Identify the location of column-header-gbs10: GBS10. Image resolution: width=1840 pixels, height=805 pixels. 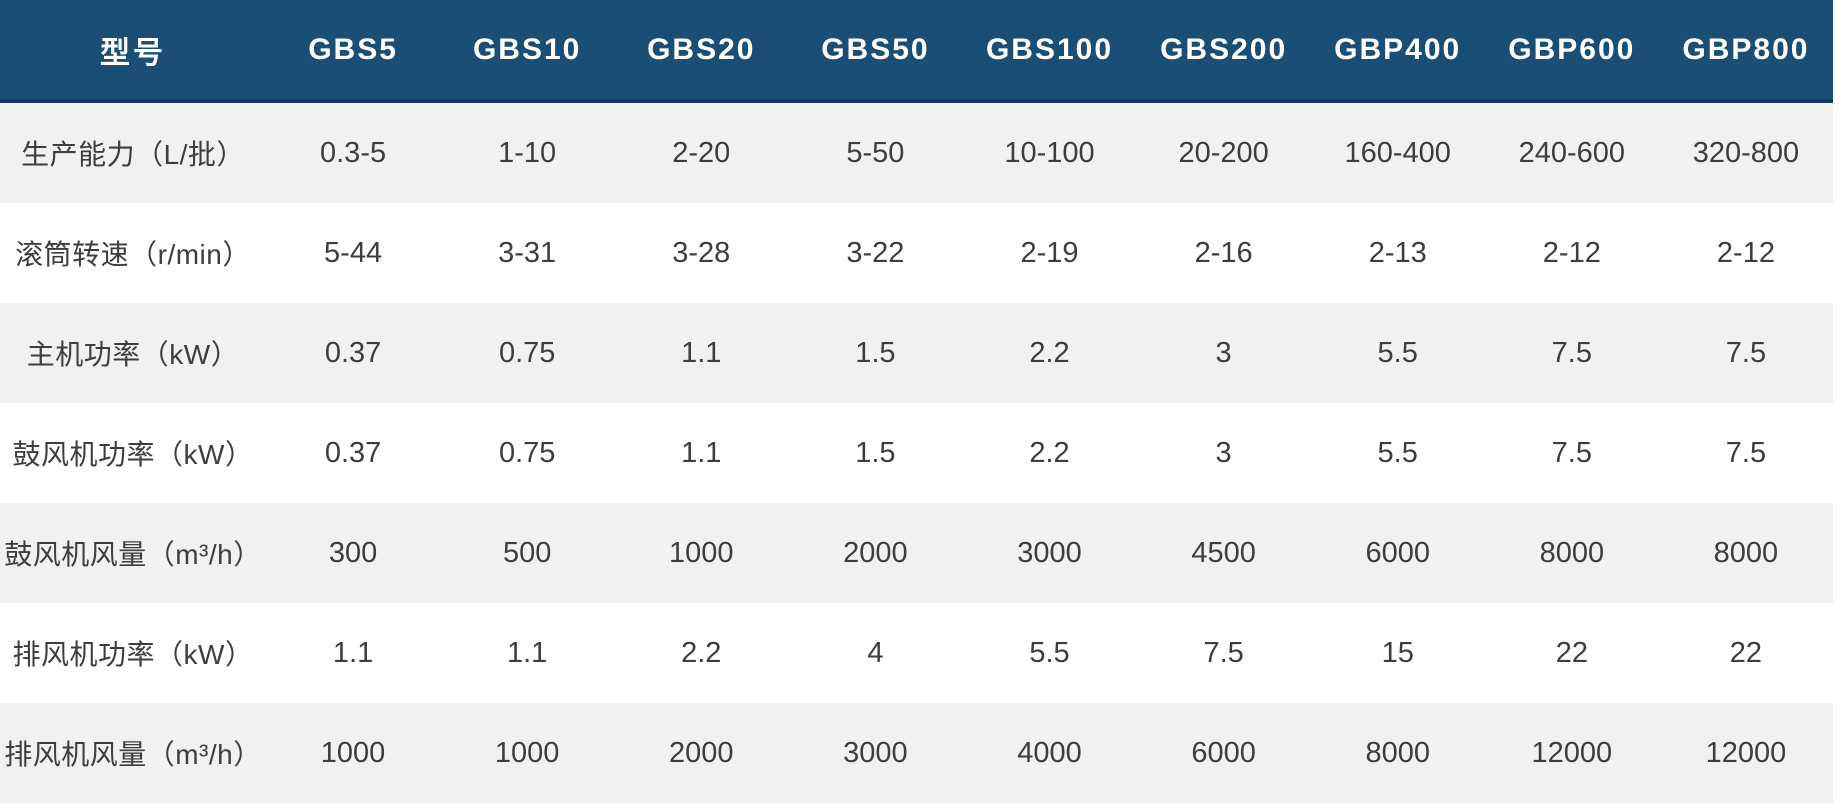
(527, 51).